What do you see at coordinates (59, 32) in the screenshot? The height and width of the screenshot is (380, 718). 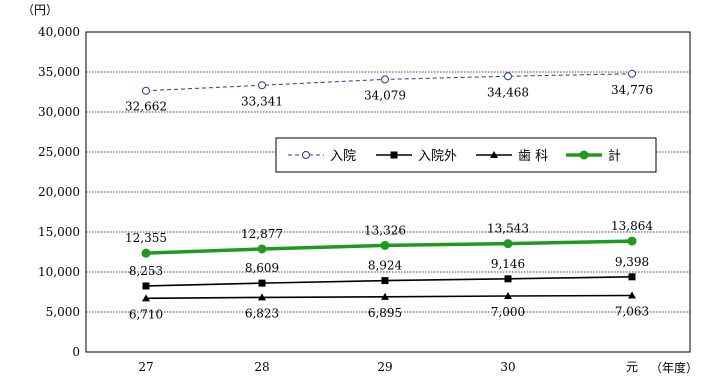 I see `y-tick-label: 40,000` at bounding box center [59, 32].